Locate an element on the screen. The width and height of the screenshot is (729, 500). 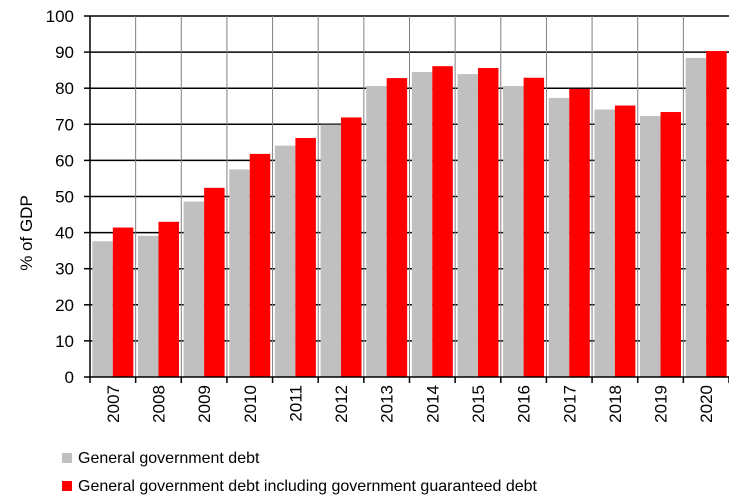
x-tick-label-2009: 2009 is located at coordinates (204, 404).